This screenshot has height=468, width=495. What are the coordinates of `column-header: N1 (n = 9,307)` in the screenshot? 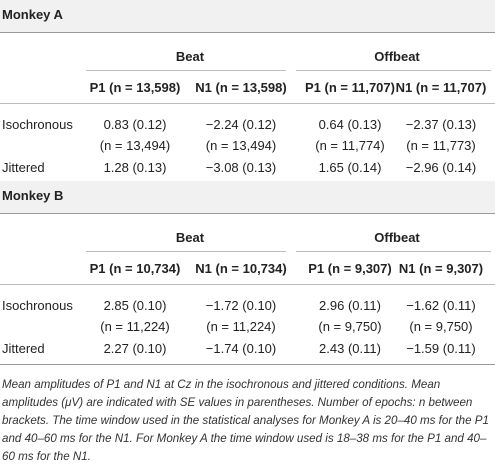 It's located at (441, 268).